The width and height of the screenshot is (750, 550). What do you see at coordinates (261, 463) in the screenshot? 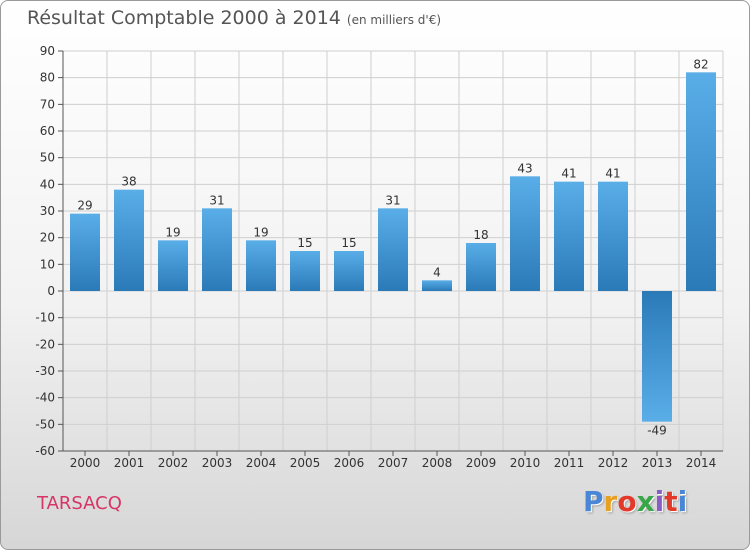
I see `x-tick-label-2004: 2004` at bounding box center [261, 463].